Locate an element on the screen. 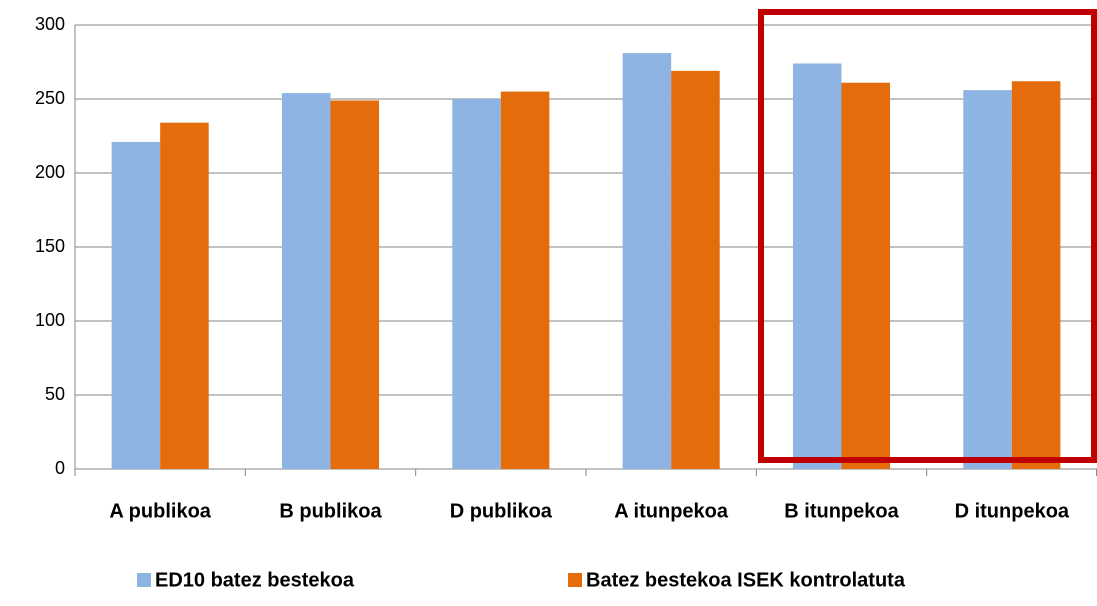 This screenshot has width=1097, height=606. x-tick-label: A publikoa is located at coordinates (160, 511).